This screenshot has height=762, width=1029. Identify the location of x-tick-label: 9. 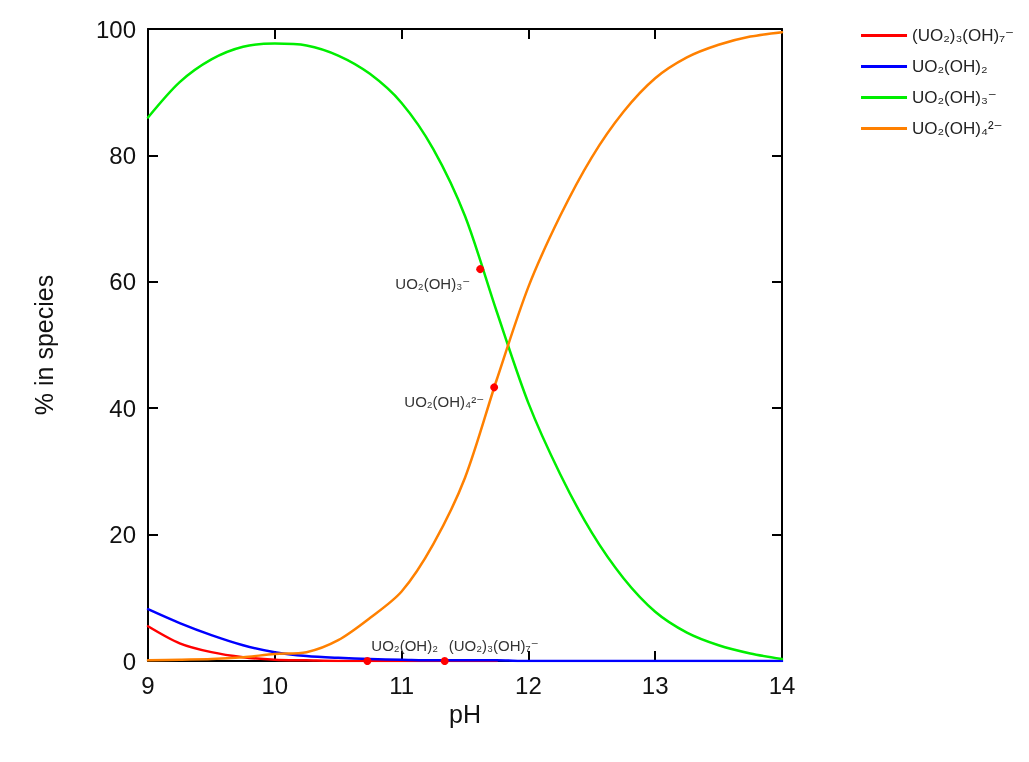
(148, 685).